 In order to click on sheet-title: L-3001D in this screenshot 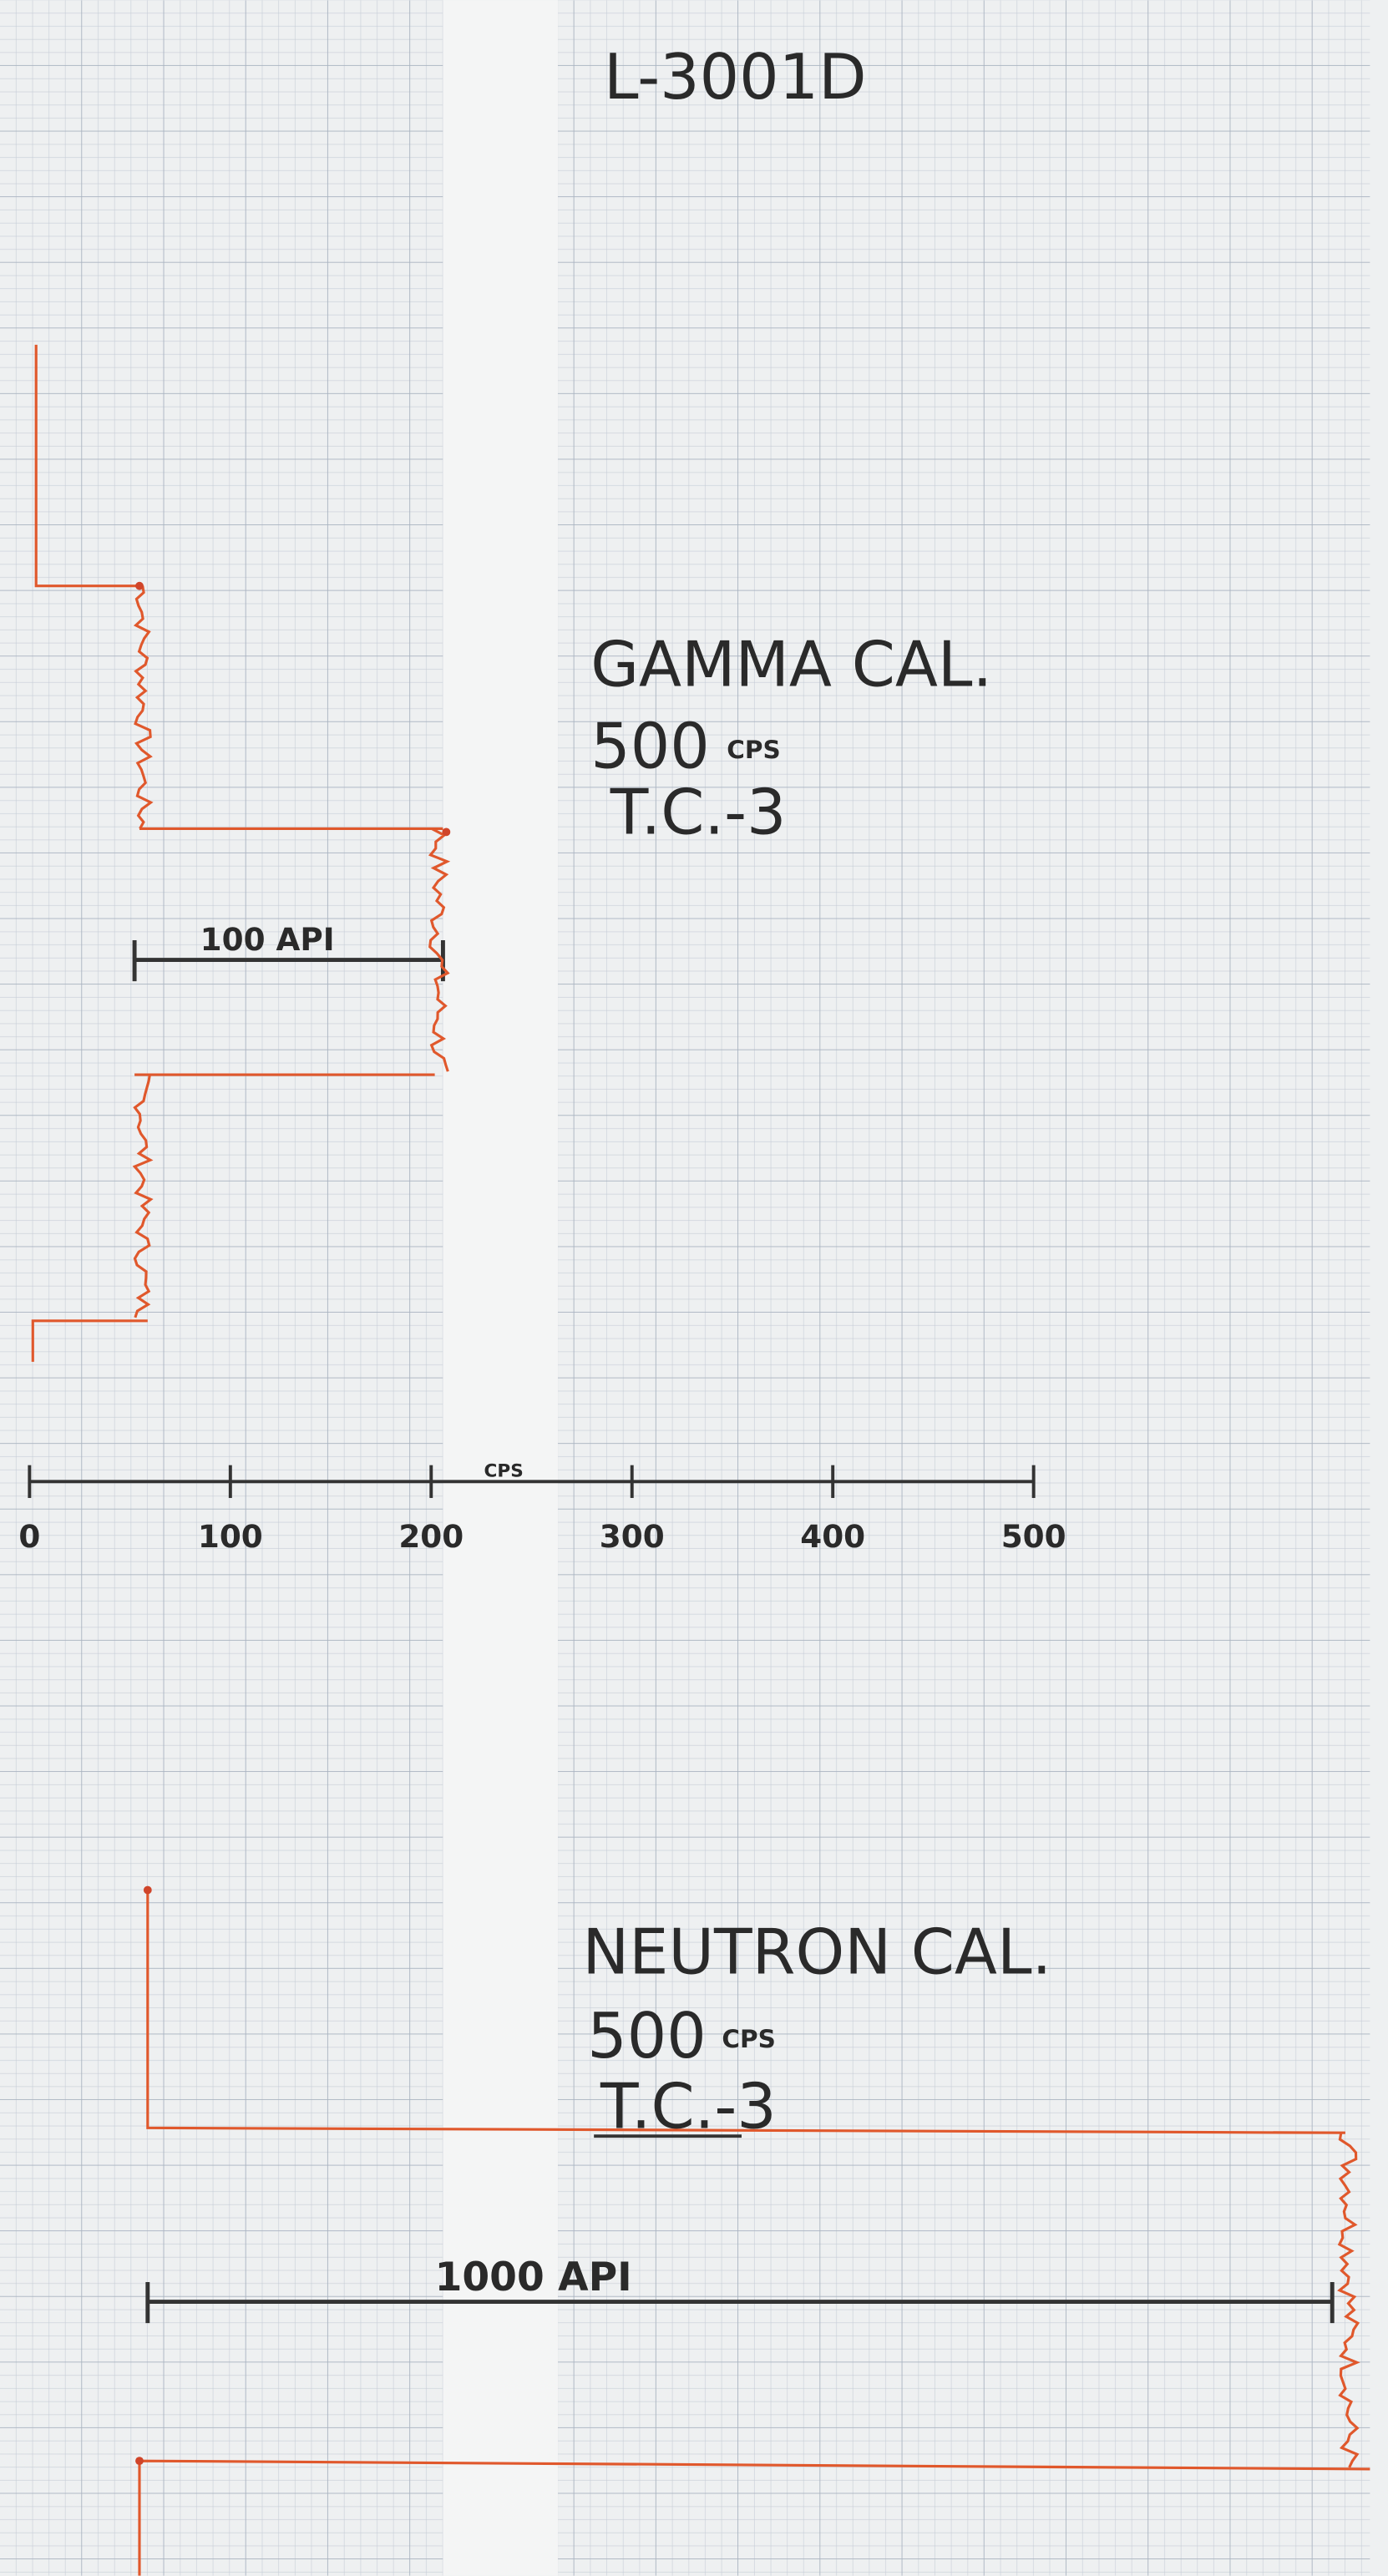, I will do `click(735, 77)`.